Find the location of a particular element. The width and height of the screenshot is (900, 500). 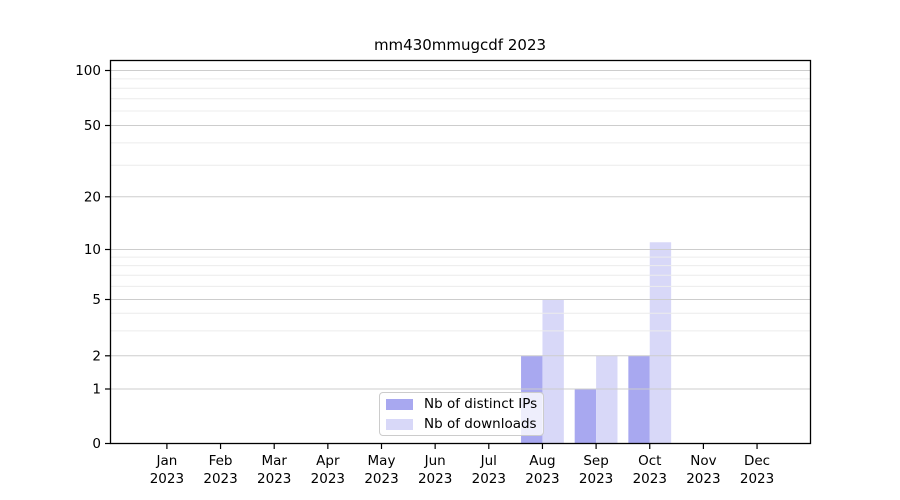

y-tick-label-50: 50 is located at coordinates (92, 126).